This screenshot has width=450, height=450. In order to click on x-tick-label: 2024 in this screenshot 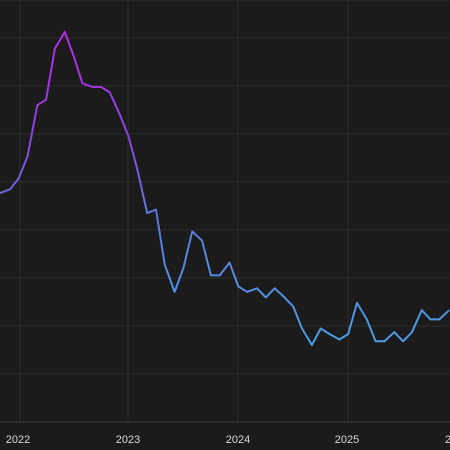, I will do `click(238, 440)`.